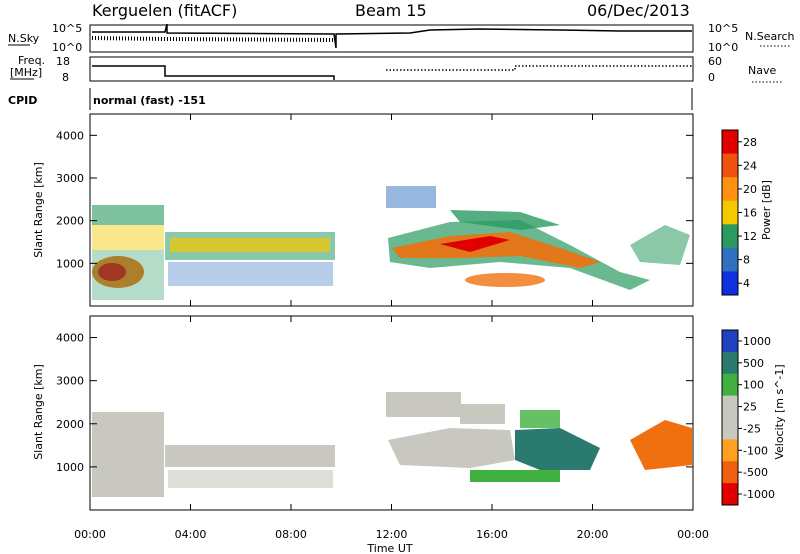  Describe the element at coordinates (250, 479) in the screenshot. I see `velocity-band-mid-lower` at that location.